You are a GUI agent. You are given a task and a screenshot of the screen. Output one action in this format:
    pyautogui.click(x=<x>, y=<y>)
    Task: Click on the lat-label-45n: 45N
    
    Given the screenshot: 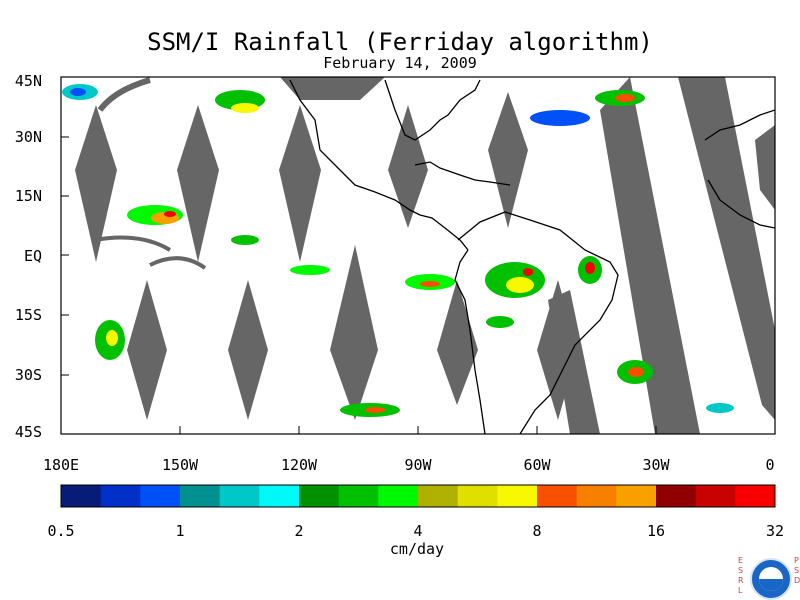 What is the action you would take?
    pyautogui.click(x=28, y=81)
    